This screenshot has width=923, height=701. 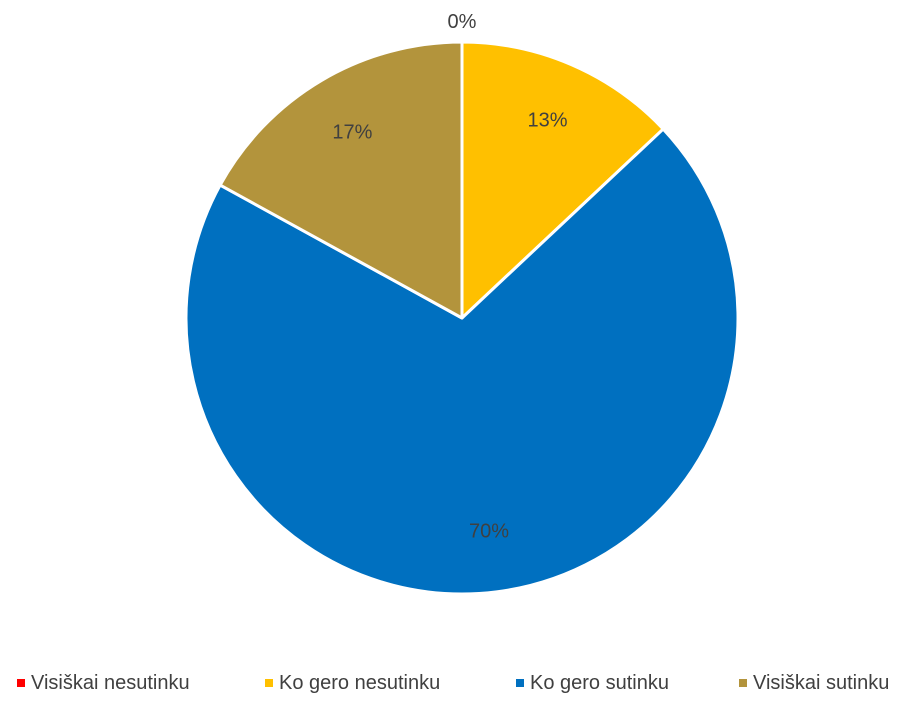 What do you see at coordinates (352, 133) in the screenshot?
I see `data-label-visiskai-sutinku: 17%` at bounding box center [352, 133].